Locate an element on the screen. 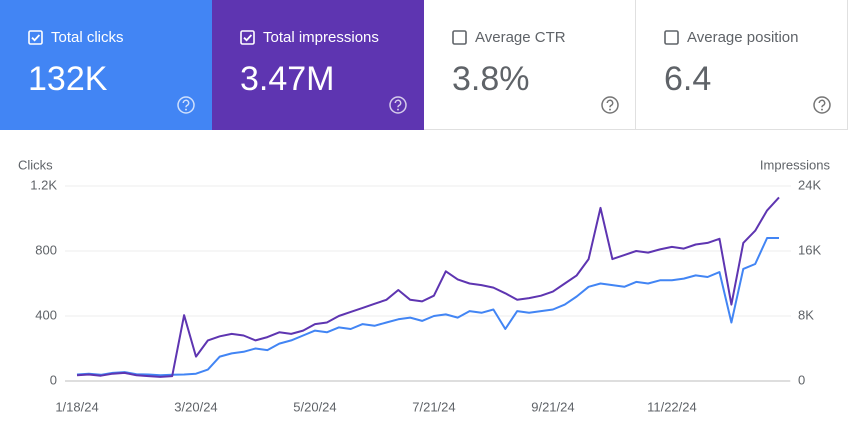  metric-card: Total impressions 3.47M is located at coordinates (318, 65).